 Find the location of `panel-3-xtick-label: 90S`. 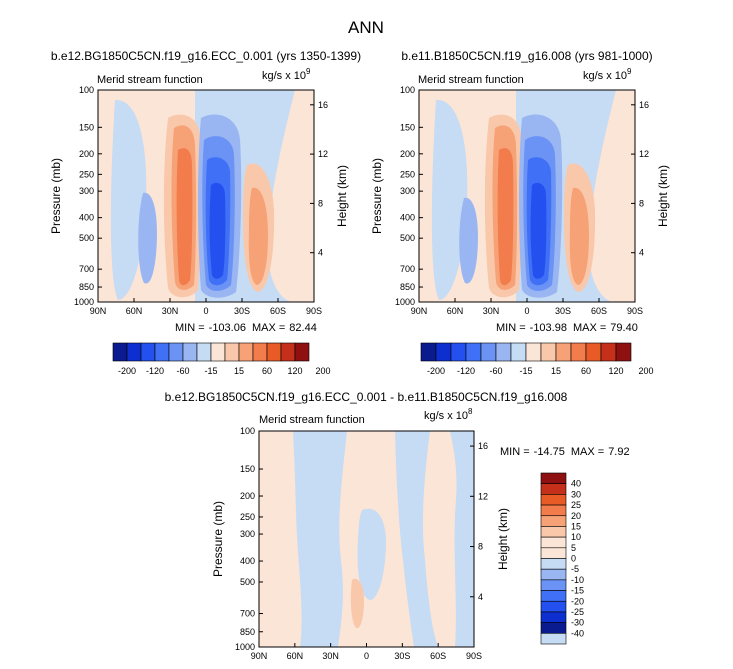

panel-3-xtick-label: 90S is located at coordinates (474, 656).